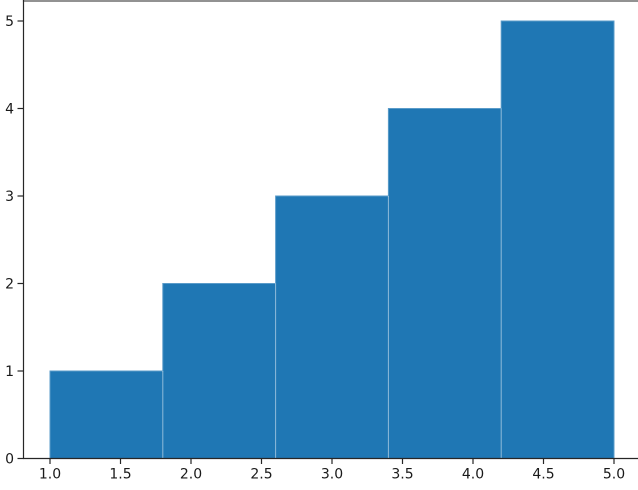  I want to click on y-tick-label: 0, so click(9, 460).